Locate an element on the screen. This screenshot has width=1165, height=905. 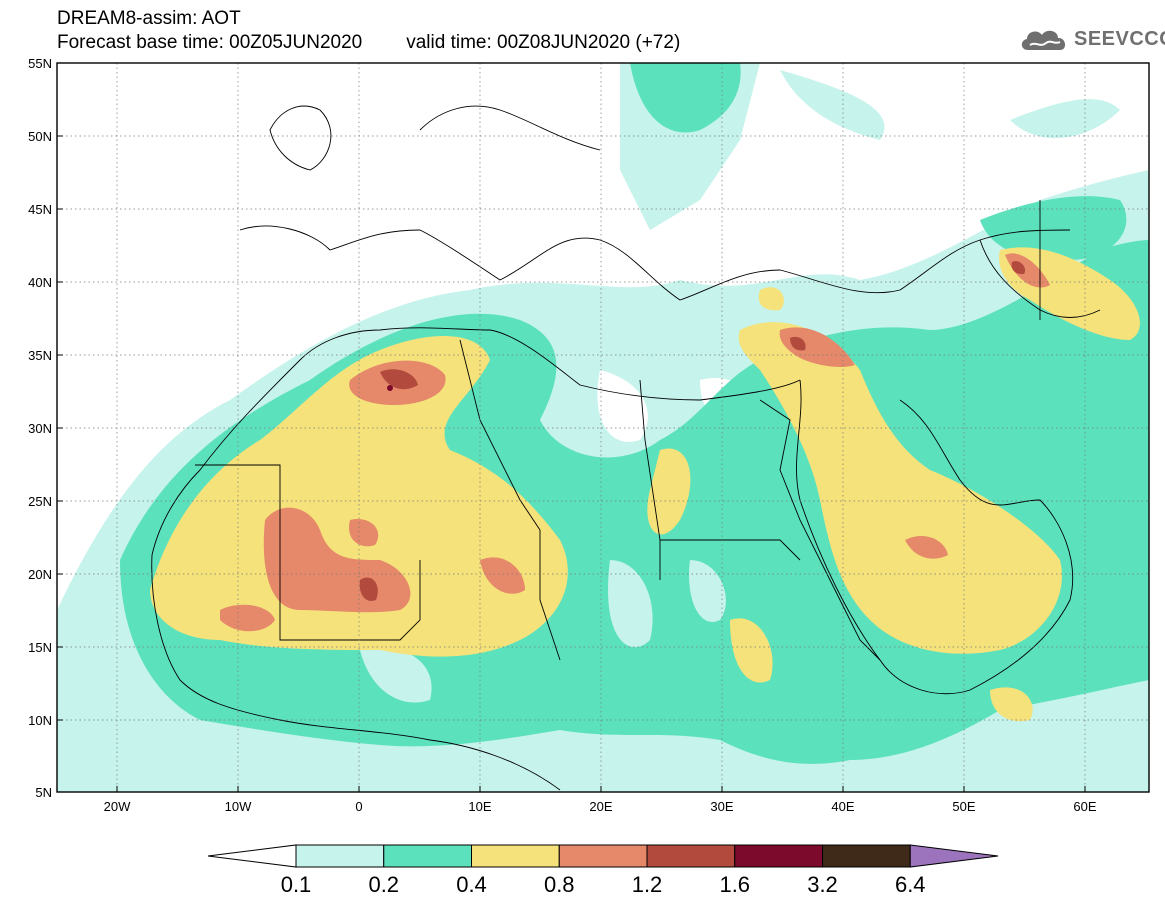
colorbar-label: 6.4 is located at coordinates (910, 884).